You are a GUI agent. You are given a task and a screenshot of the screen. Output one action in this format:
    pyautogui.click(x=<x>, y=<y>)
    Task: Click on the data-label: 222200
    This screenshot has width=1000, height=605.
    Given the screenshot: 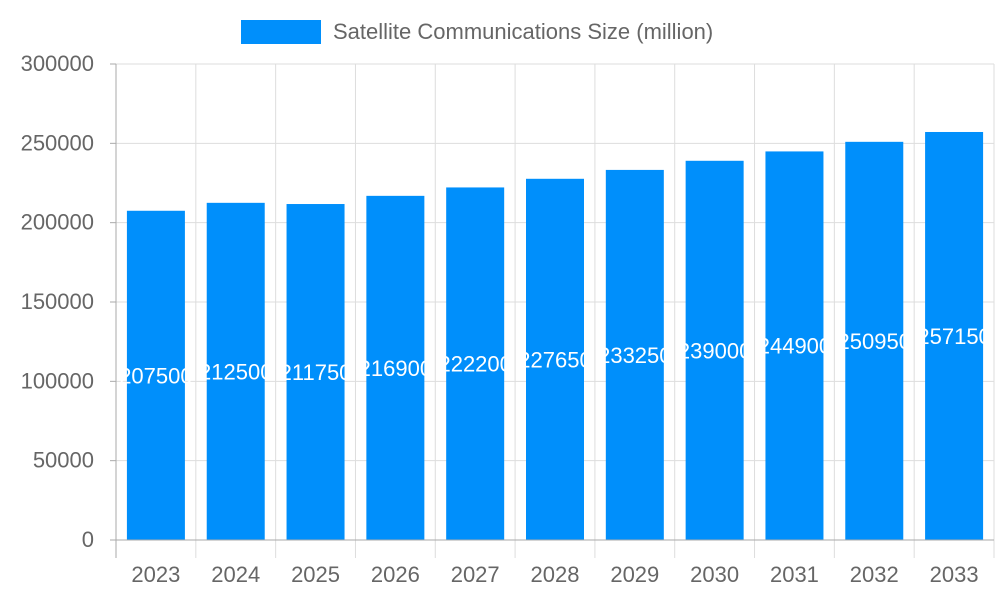 What is the action you would take?
    pyautogui.click(x=474, y=364)
    